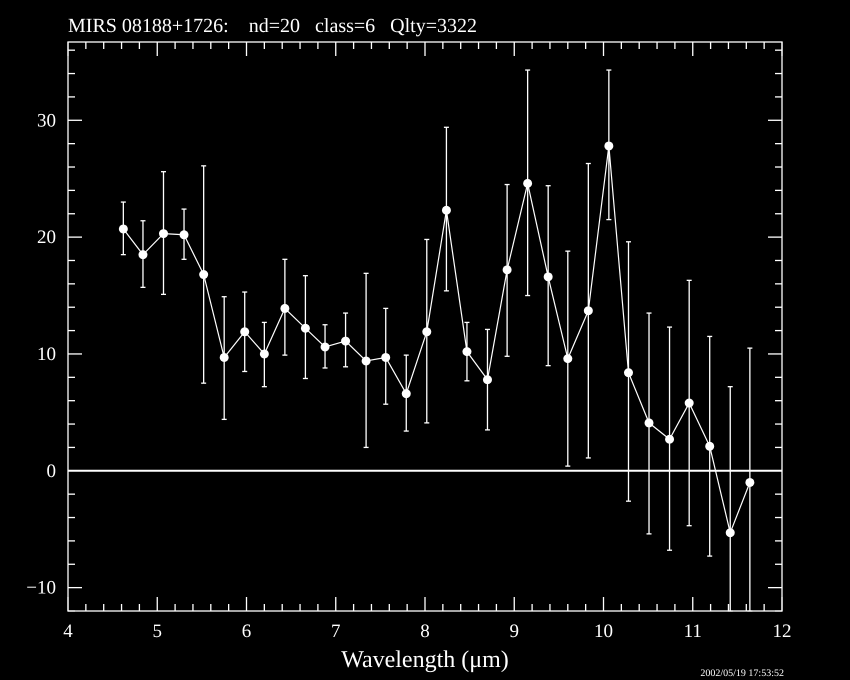 This screenshot has width=850, height=680. What do you see at coordinates (41, 588) in the screenshot?
I see `y-tick-label: −10` at bounding box center [41, 588].